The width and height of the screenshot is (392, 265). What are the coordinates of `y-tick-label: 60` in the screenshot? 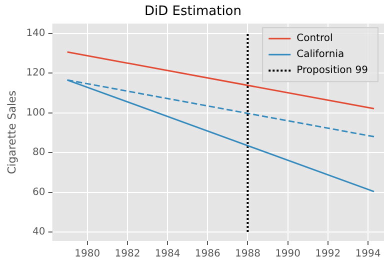 It's located at (39, 192).